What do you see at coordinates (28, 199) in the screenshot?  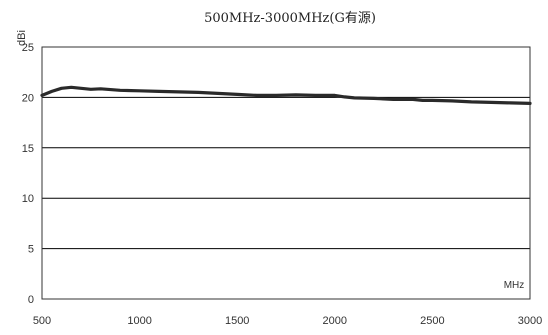 I see `y-tick-label: 10` at bounding box center [28, 199].